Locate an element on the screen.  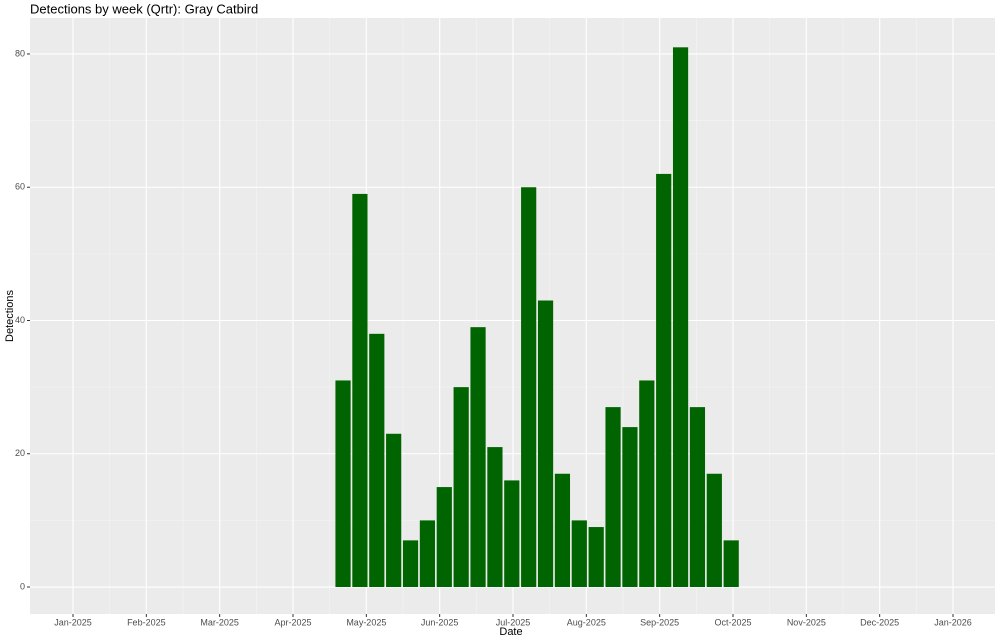
x-tick-label: Sep-2025 is located at coordinates (659, 622).